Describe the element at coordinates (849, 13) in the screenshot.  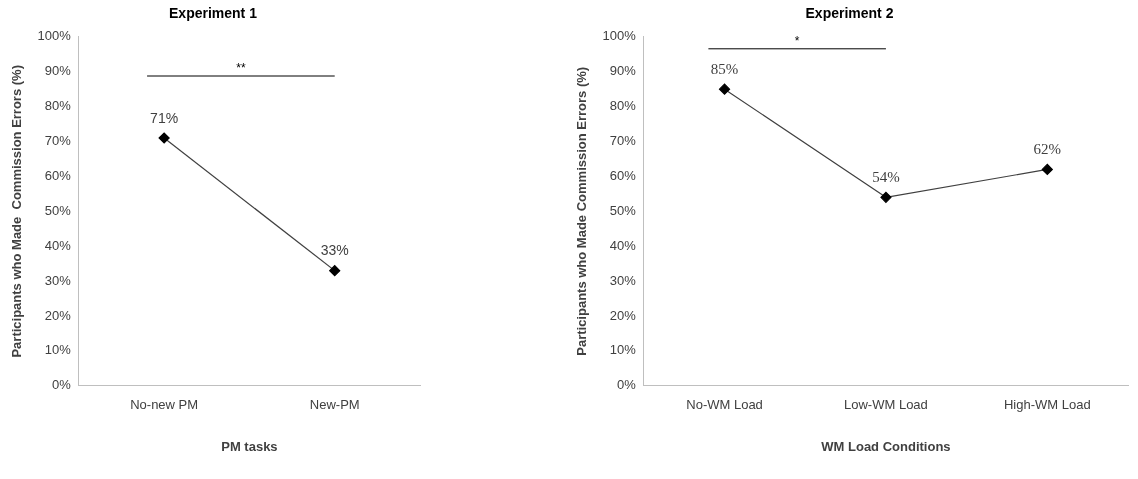
I see `chart-title: Experiment 2` at that location.